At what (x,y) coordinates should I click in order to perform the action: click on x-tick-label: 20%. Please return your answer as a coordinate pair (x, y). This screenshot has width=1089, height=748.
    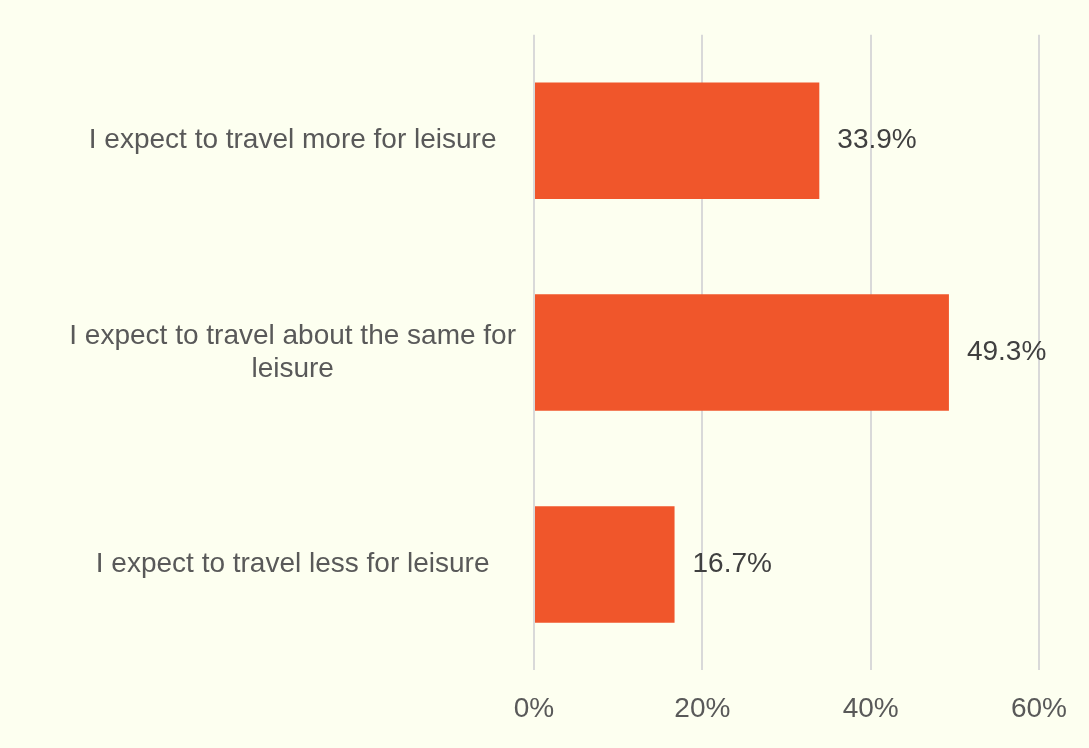
    Looking at the image, I should click on (702, 707).